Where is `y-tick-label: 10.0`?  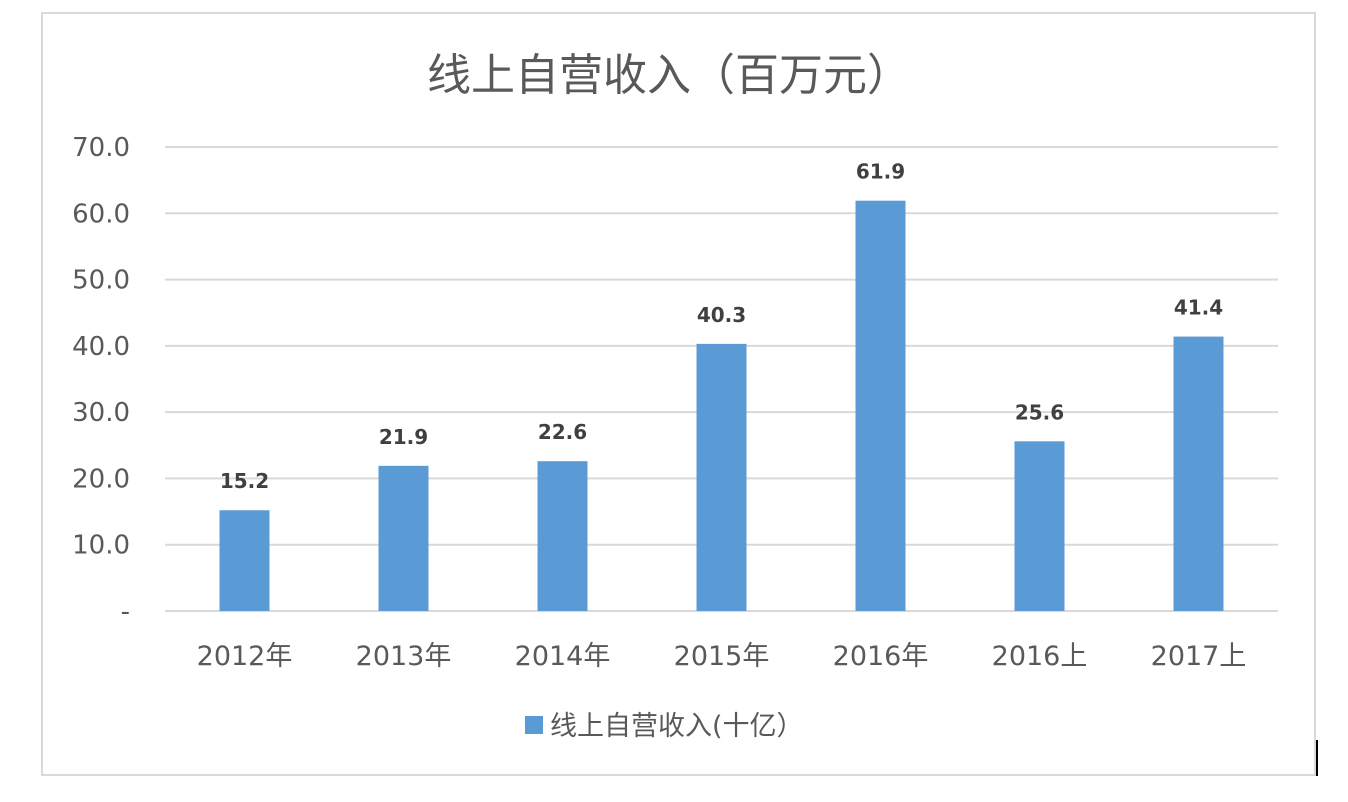
y-tick-label: 10.0 is located at coordinates (101, 546).